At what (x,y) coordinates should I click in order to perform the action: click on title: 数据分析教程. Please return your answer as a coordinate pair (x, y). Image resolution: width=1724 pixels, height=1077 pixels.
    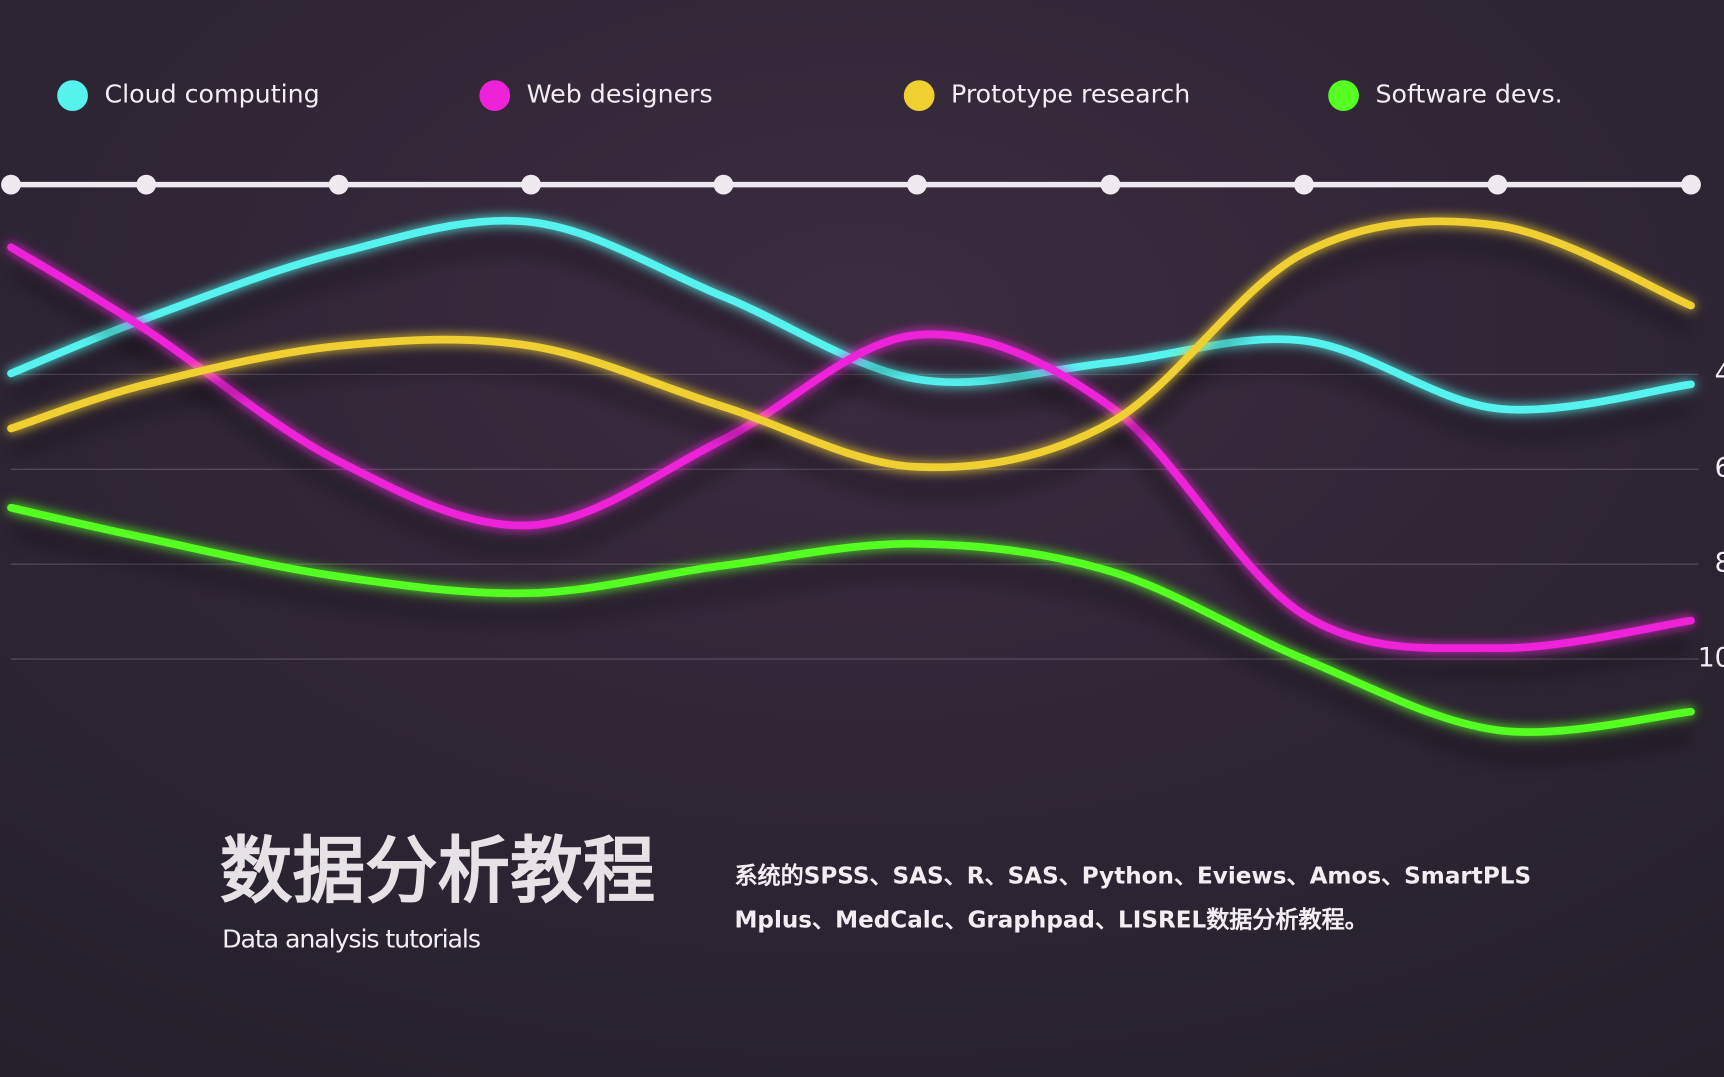
    Looking at the image, I should click on (437, 872).